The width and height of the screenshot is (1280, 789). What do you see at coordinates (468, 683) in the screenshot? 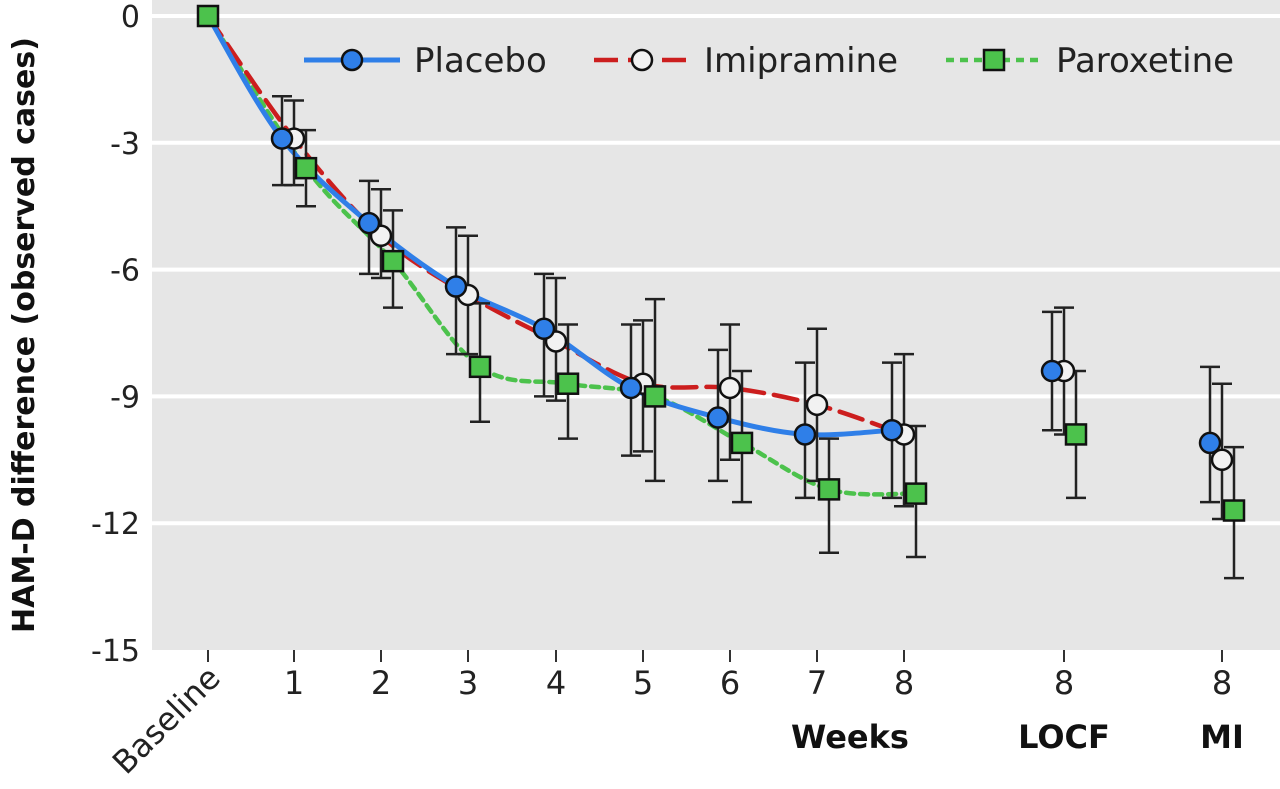
I see `x-tick-label: 3` at bounding box center [468, 683].